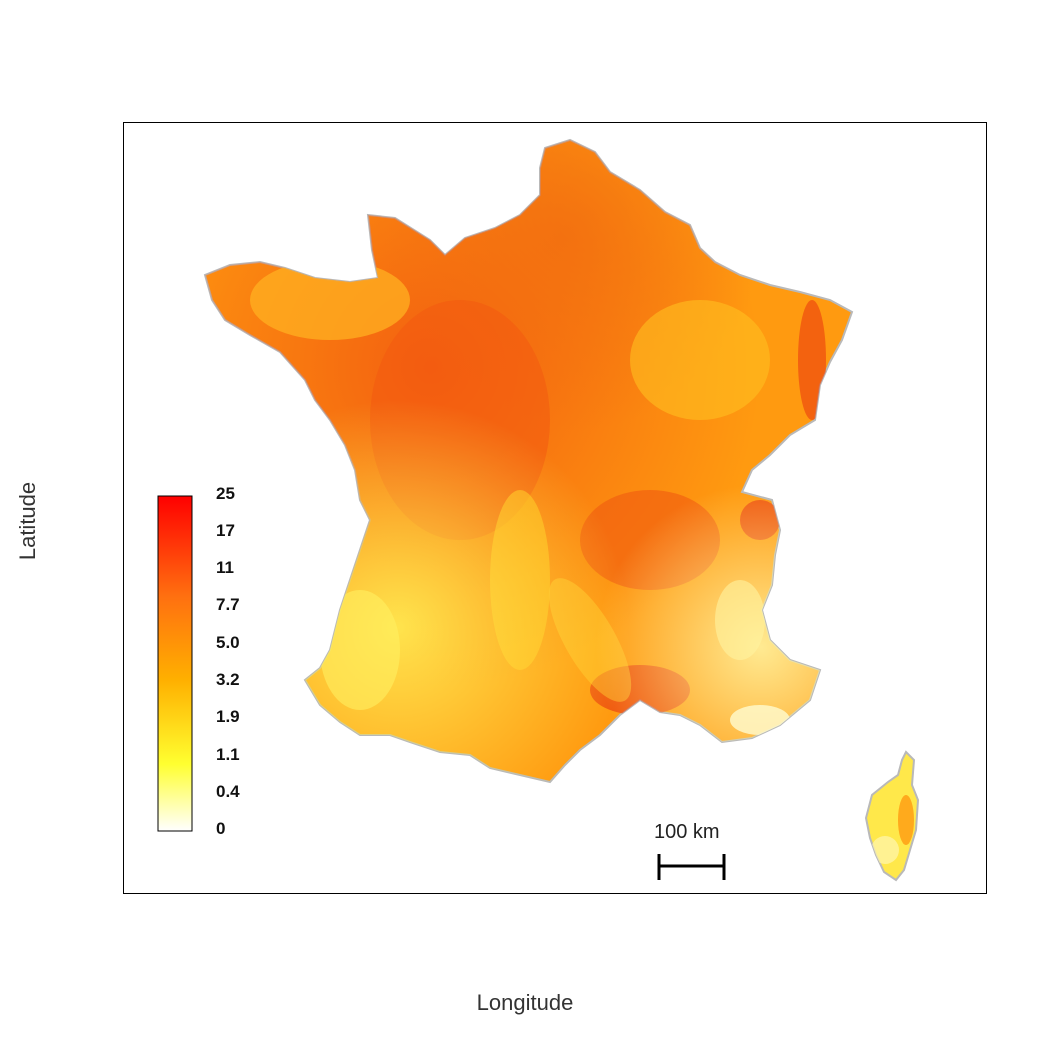 This screenshot has width=1050, height=1048. Describe the element at coordinates (228, 791) in the screenshot. I see `legend-tick: 0.4` at that location.